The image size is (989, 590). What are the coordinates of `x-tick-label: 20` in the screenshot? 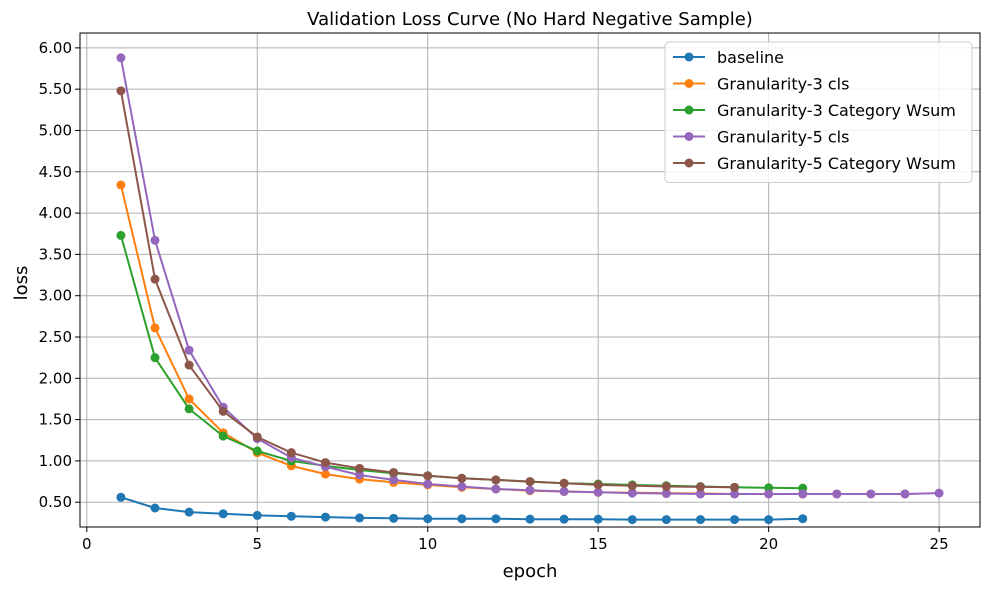 It's located at (768, 544).